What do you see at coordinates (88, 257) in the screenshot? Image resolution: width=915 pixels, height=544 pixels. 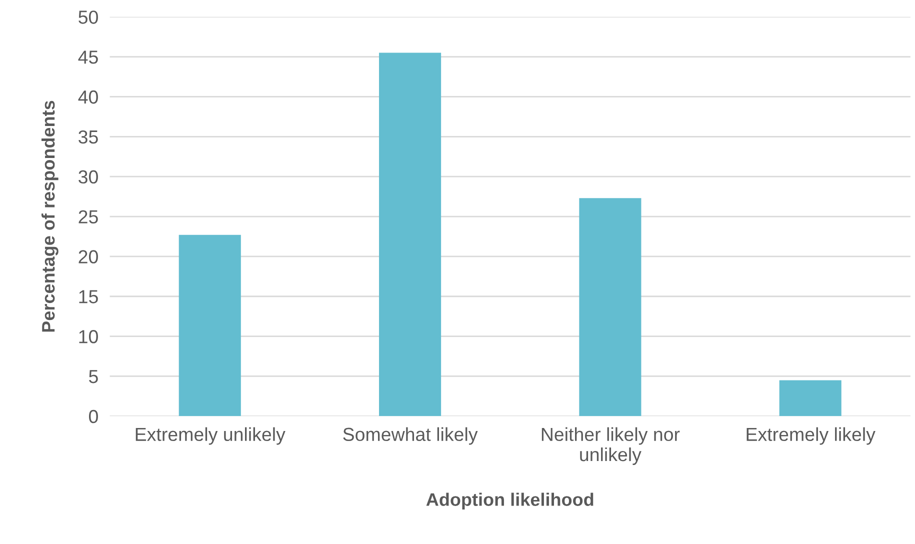 I see `y-tick-label: 20` at bounding box center [88, 257].